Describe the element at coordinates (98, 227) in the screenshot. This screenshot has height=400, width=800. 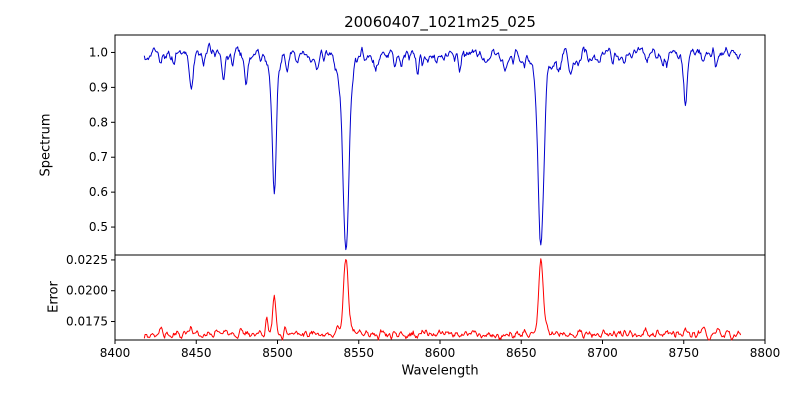
I see `y-tick-label-spectrum: 0.5` at that location.